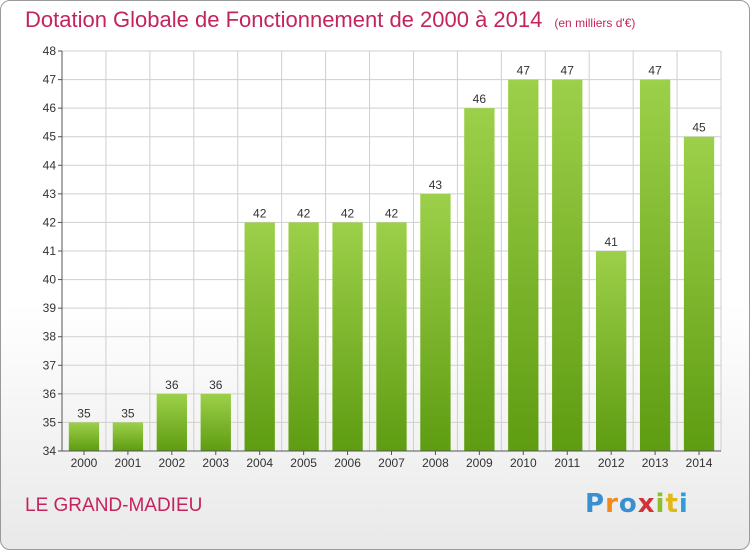 The width and height of the screenshot is (750, 550). What do you see at coordinates (50, 80) in the screenshot?
I see `y-tick-label: 47` at bounding box center [50, 80].